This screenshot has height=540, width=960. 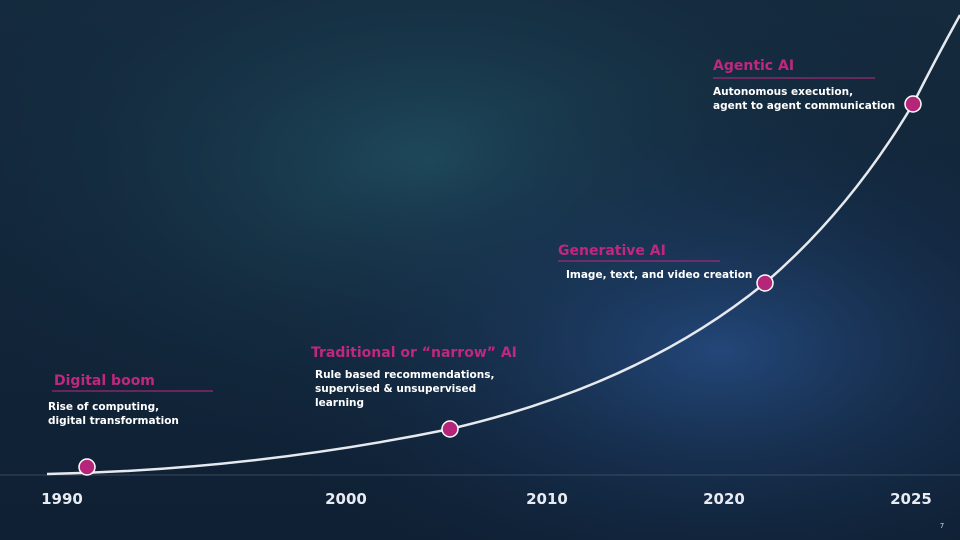 I want to click on milestone-description: agent to agent communication, so click(x=804, y=106).